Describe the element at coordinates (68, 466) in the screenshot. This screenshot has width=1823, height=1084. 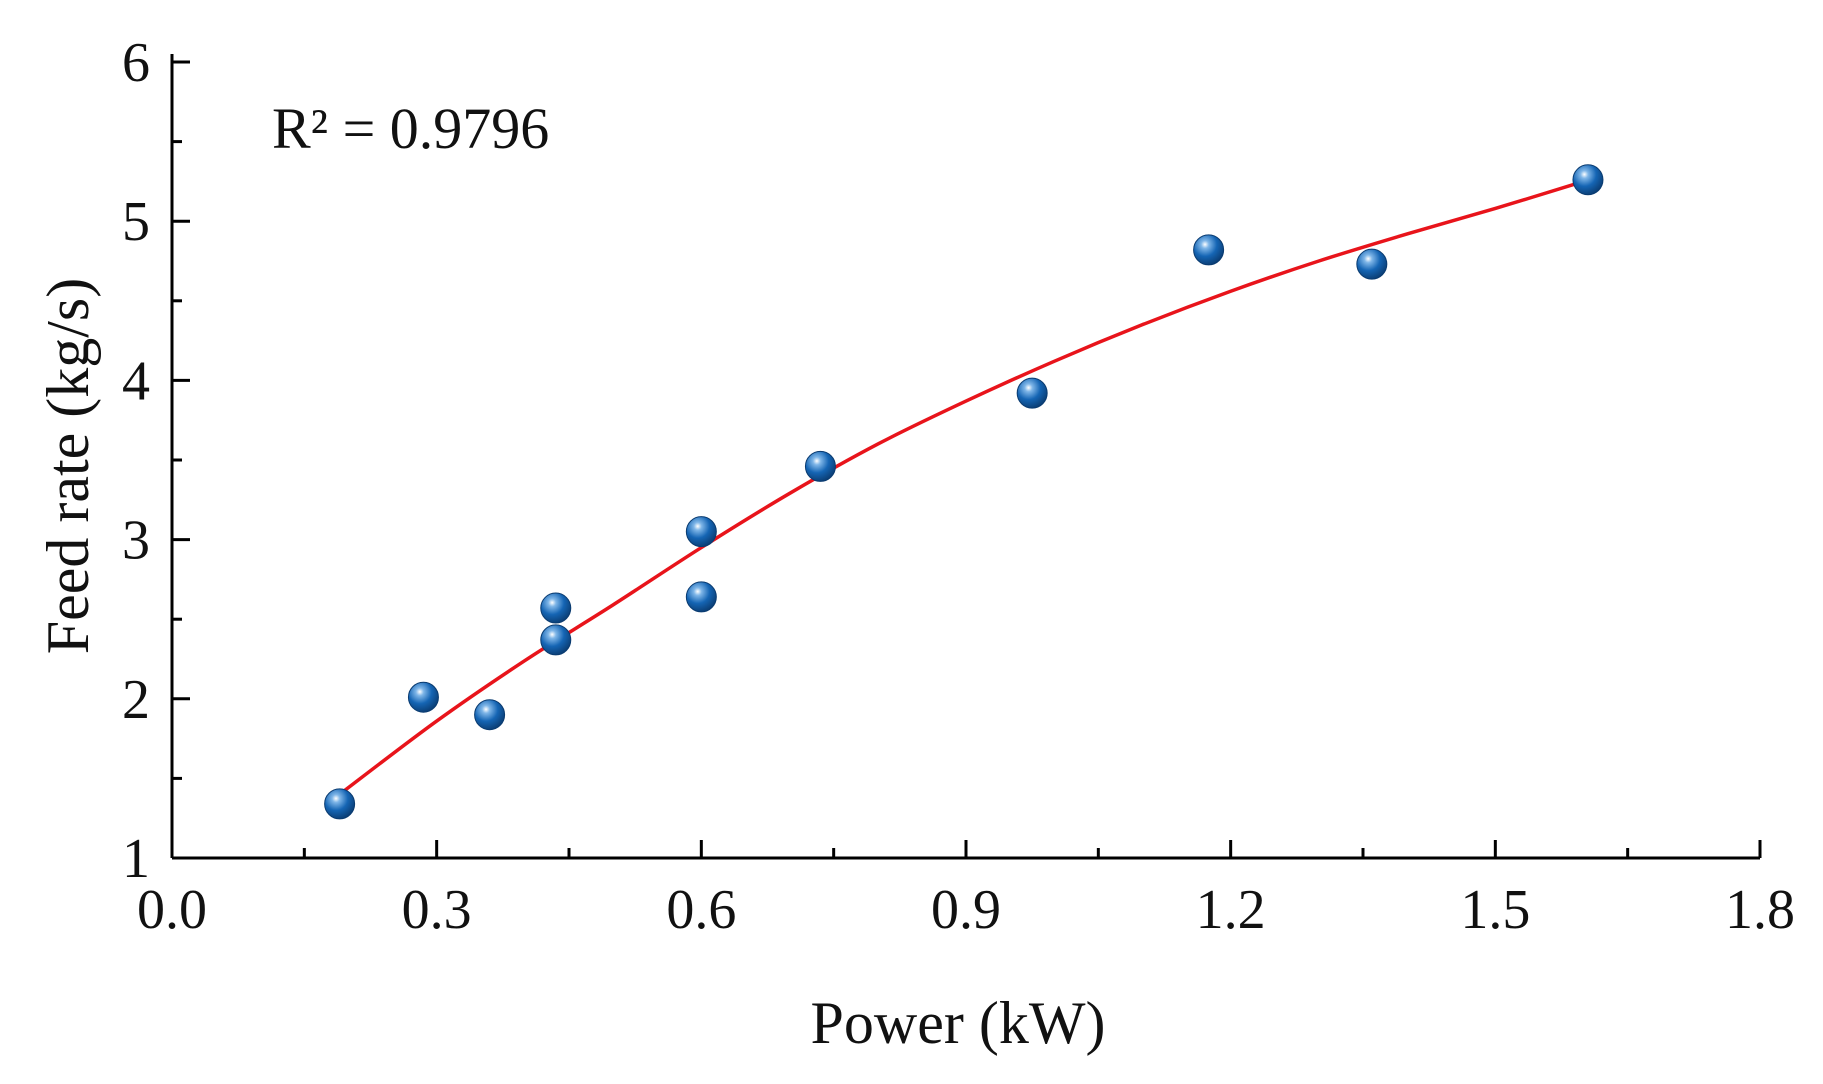
I see `y-axis-title: Feed rate (kg/s)` at that location.